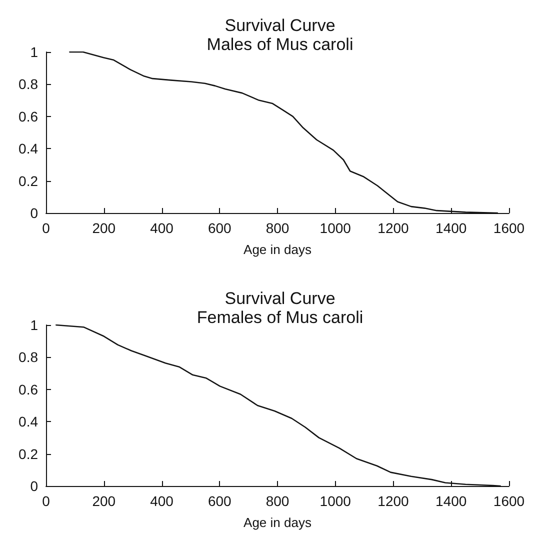 The height and width of the screenshot is (546, 539). Describe the element at coordinates (280, 317) in the screenshot. I see `chart-subtitle: Females of Mus caroli` at that location.